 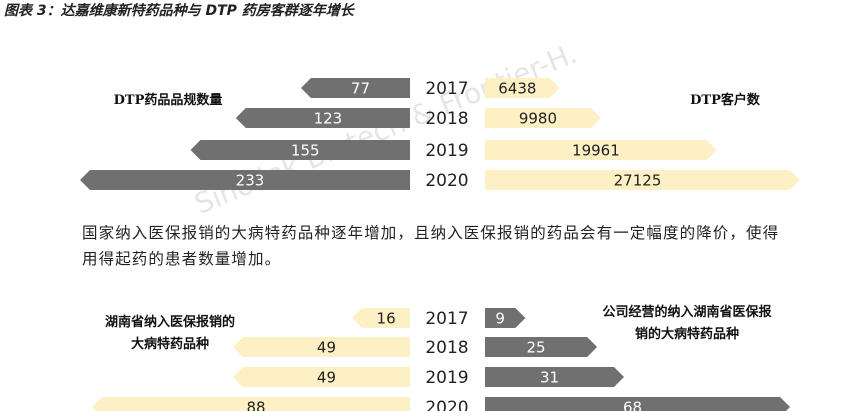 I want to click on value-label: 6438, so click(x=517, y=89).